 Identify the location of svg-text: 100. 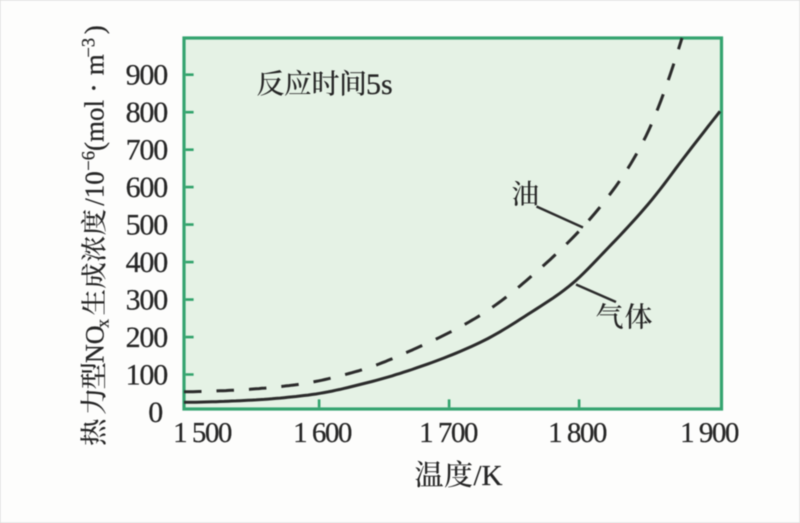
(147, 375).